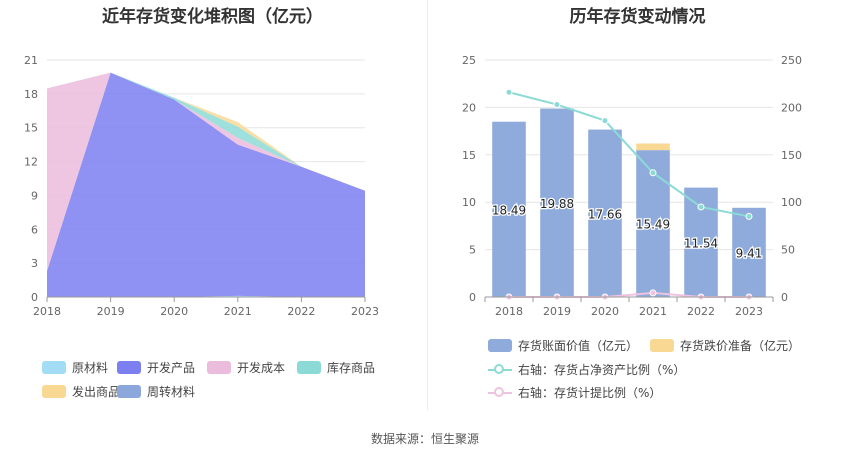 The height and width of the screenshot is (459, 850). What do you see at coordinates (171, 392) in the screenshot?
I see `legend-label: 周转材料` at bounding box center [171, 392].